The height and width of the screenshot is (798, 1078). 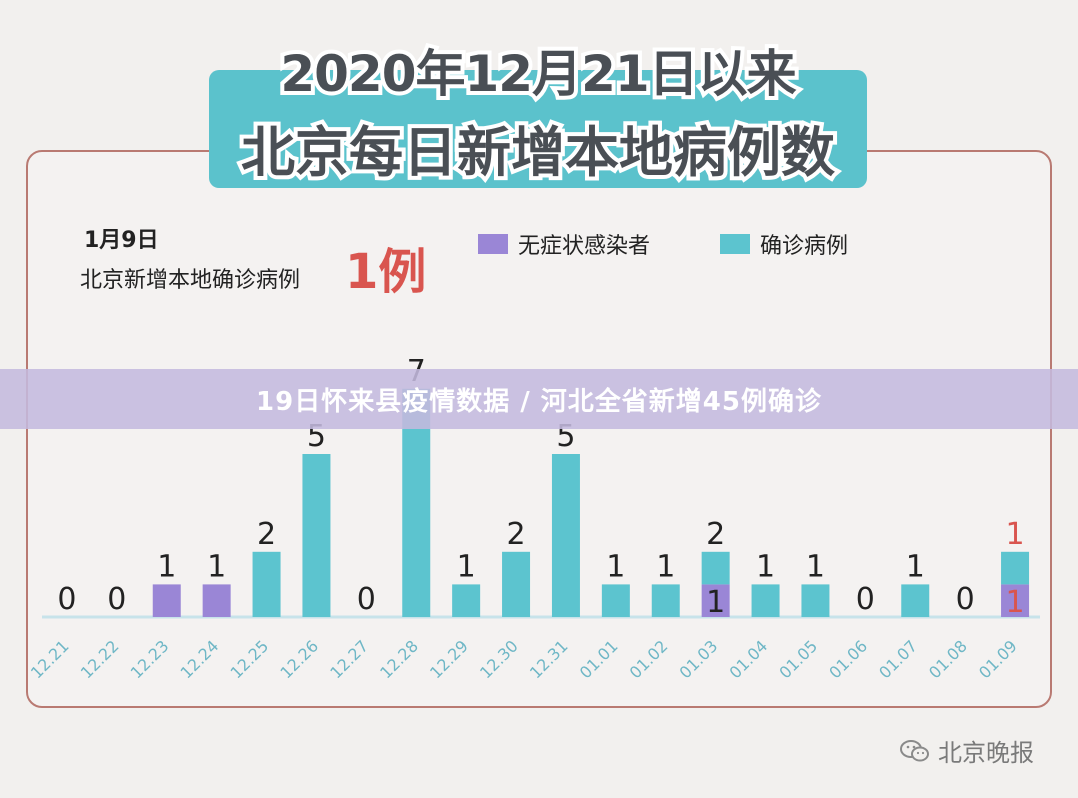 I want to click on value-label-12.22: 0, so click(x=116, y=599).